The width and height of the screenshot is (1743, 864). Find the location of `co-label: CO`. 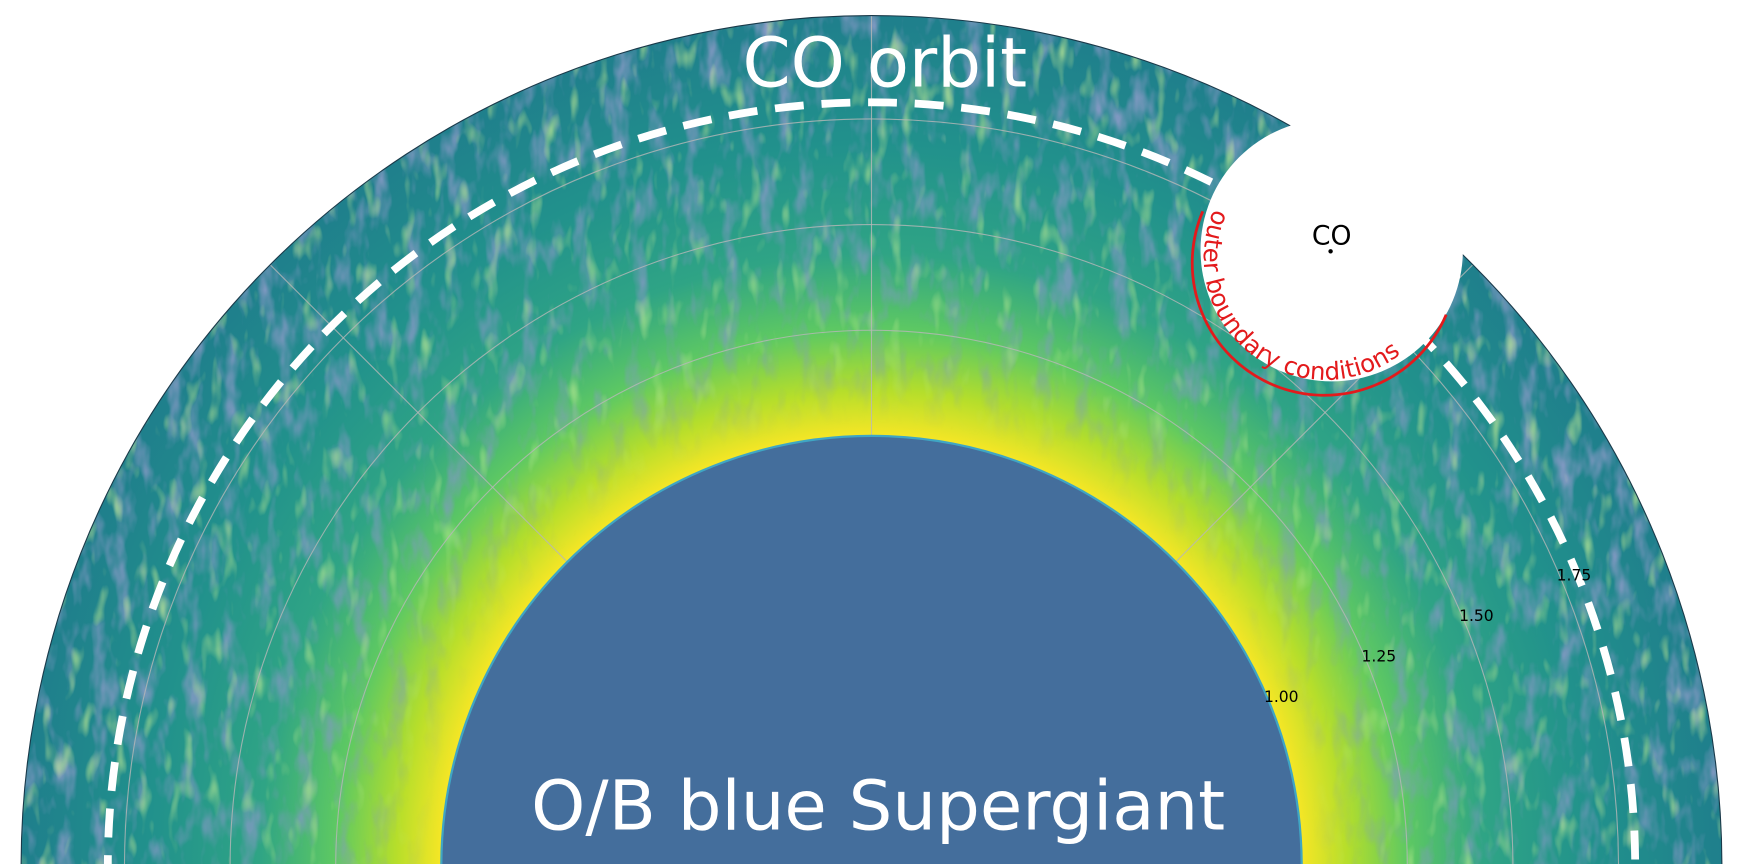

co-label: CO is located at coordinates (1332, 236).